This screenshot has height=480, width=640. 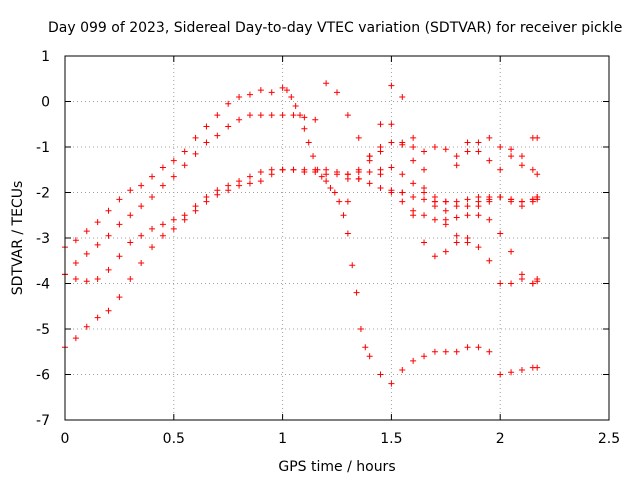 What do you see at coordinates (43, 421) in the screenshot?
I see `y-tick-label: -7` at bounding box center [43, 421].